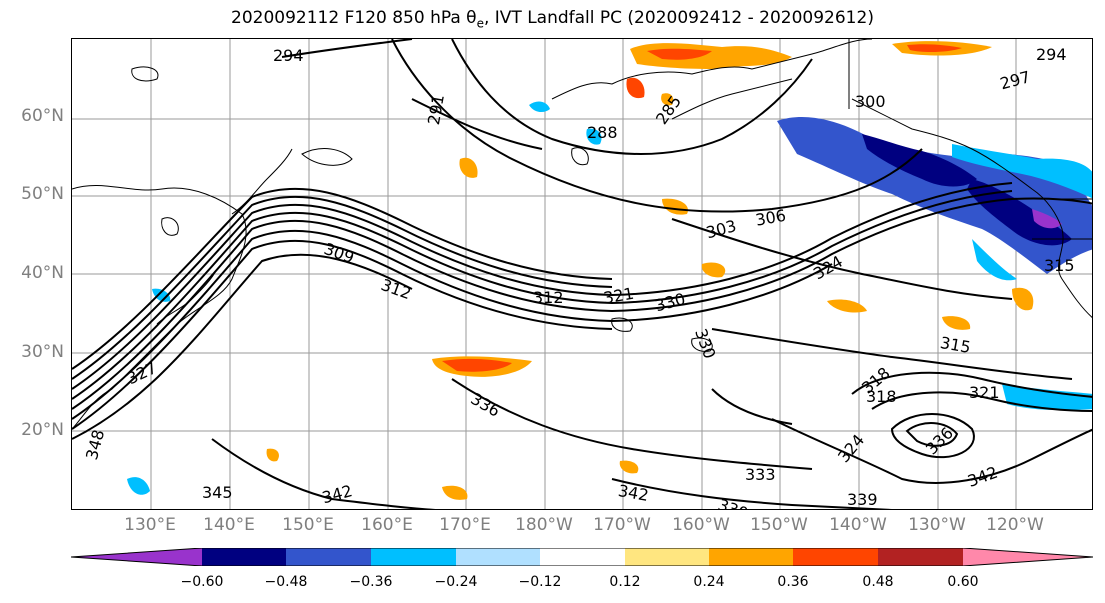  Describe the element at coordinates (937, 525) in the screenshot. I see `lon-label: 130°W` at that location.